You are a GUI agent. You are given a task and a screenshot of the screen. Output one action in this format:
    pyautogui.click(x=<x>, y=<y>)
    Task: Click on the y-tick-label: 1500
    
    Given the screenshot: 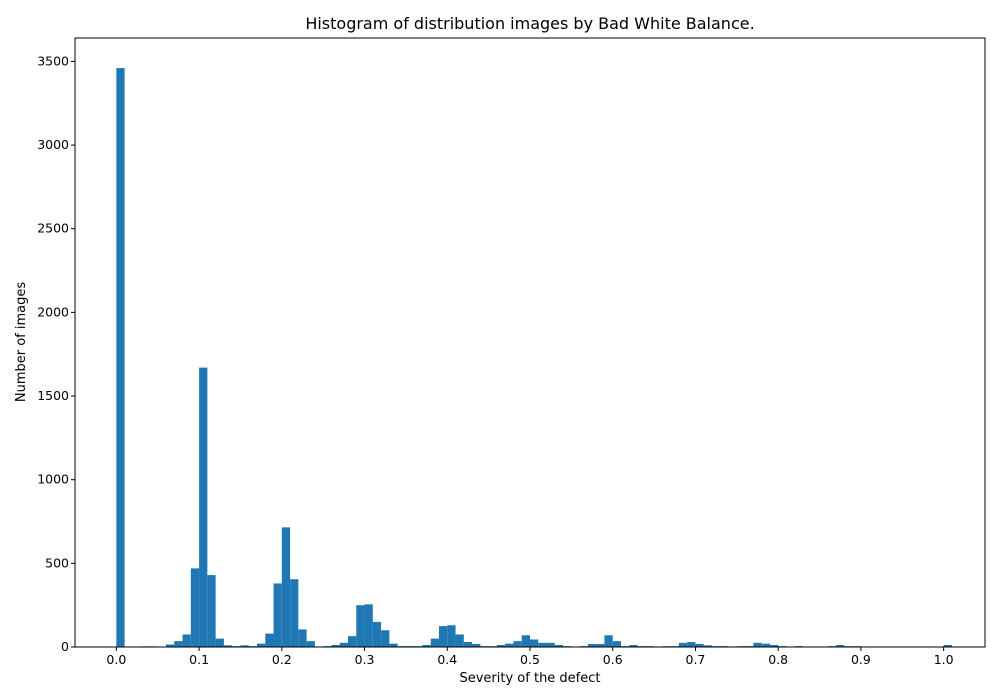 What is the action you would take?
    pyautogui.click(x=53, y=395)
    